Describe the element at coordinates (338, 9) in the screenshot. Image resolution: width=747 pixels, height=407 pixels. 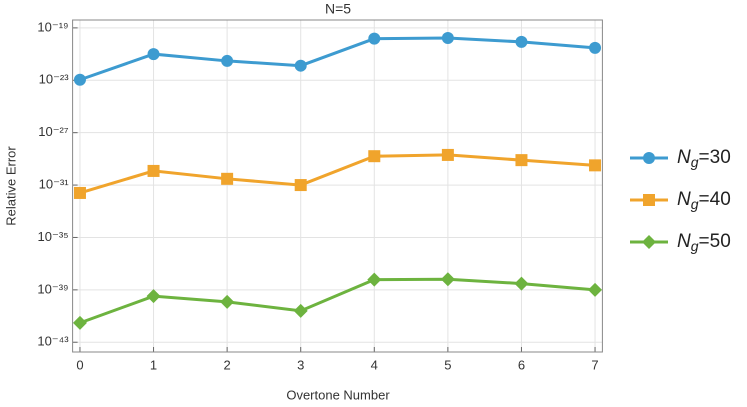
I see `chart-title: N=5` at that location.